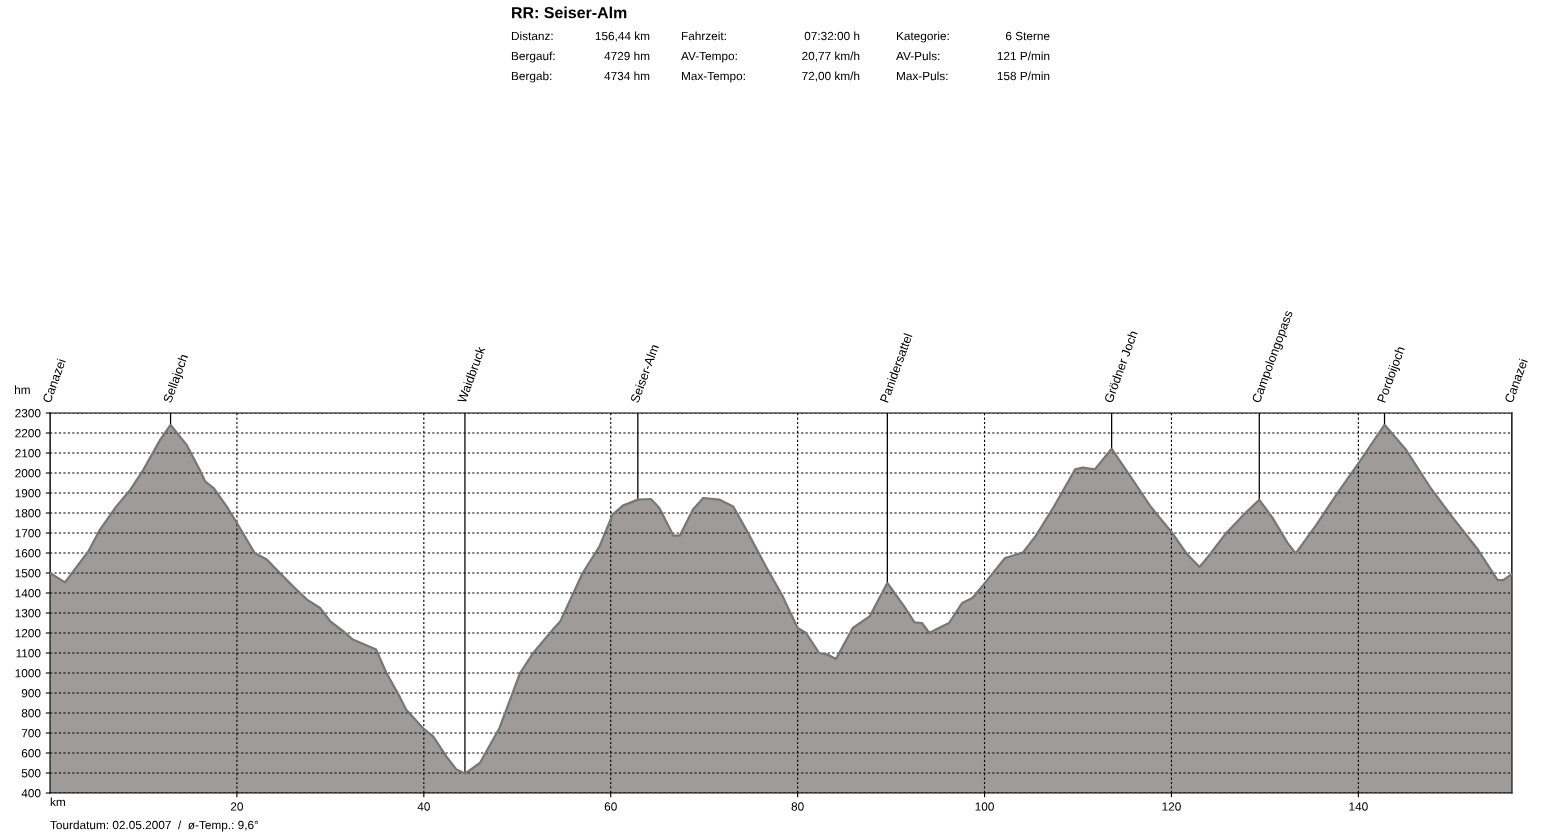 The height and width of the screenshot is (833, 1562). Describe the element at coordinates (627, 76) in the screenshot. I see `text: 4734 hm` at that location.